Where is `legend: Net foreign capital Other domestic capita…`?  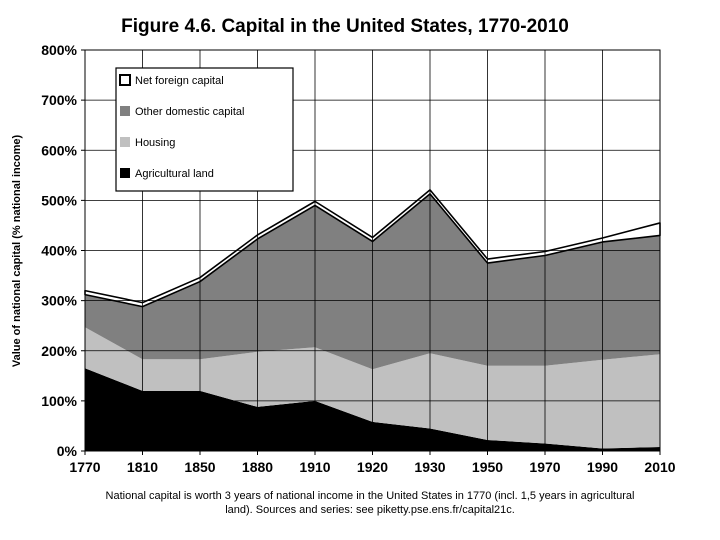 legend: Net foreign capital Other domestic capita… is located at coordinates (204, 129).